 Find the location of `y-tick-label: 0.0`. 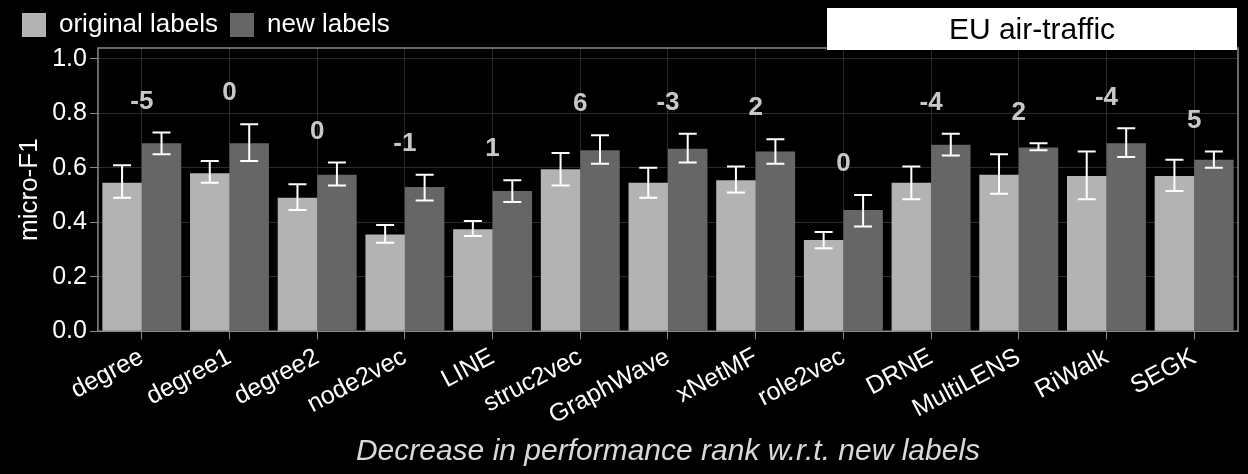

y-tick-label: 0.0 is located at coordinates (69, 329).